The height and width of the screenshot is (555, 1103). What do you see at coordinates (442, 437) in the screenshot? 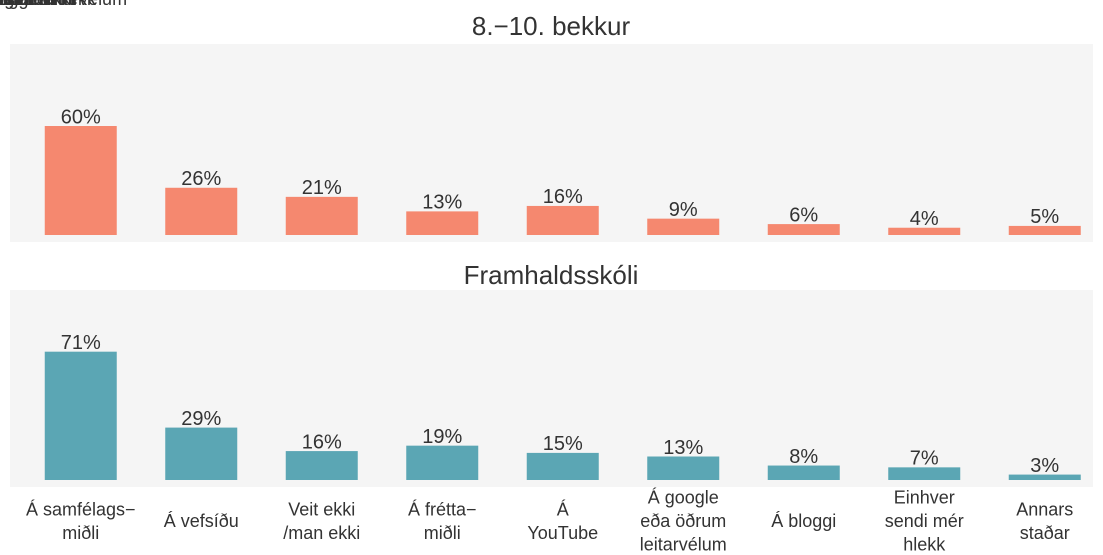
I see `value-label: 19%` at bounding box center [442, 437].